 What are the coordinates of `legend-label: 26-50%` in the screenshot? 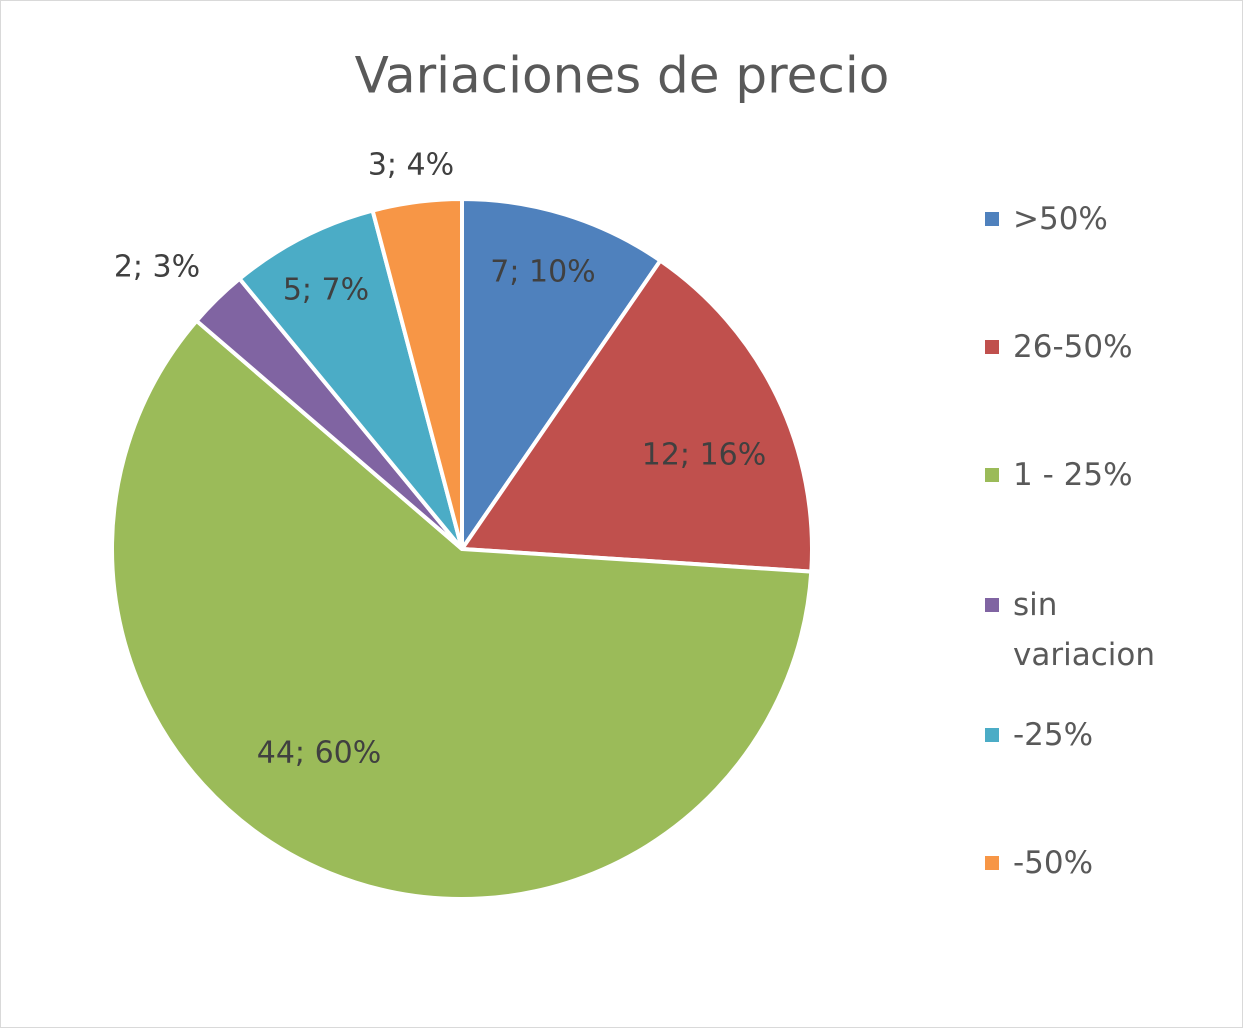 It's located at (1073, 347).